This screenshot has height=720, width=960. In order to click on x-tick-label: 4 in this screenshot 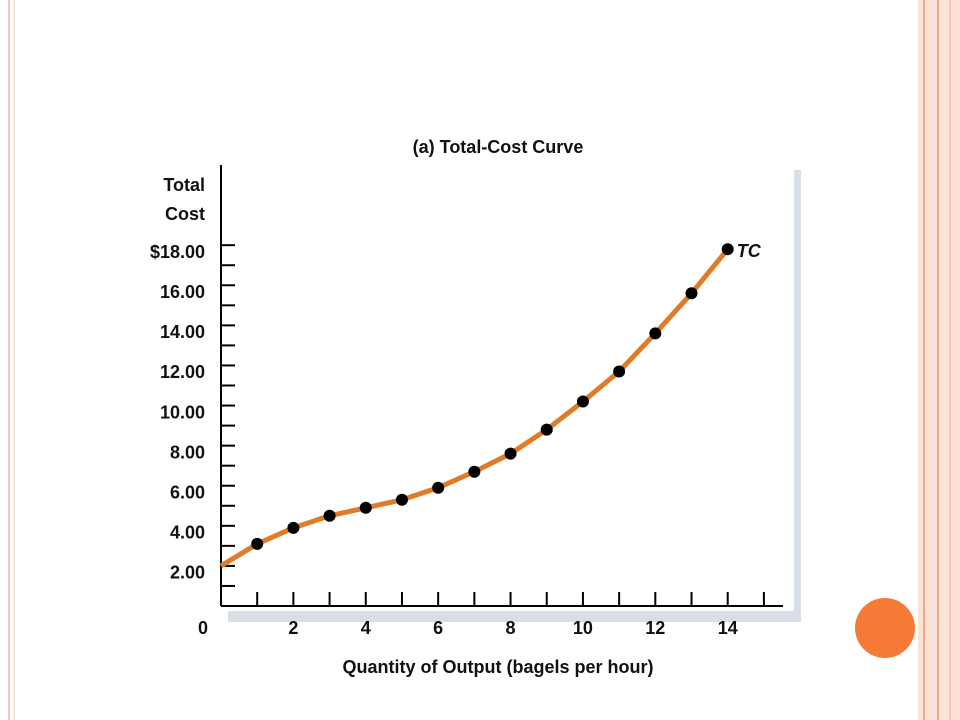, I will do `click(366, 628)`.